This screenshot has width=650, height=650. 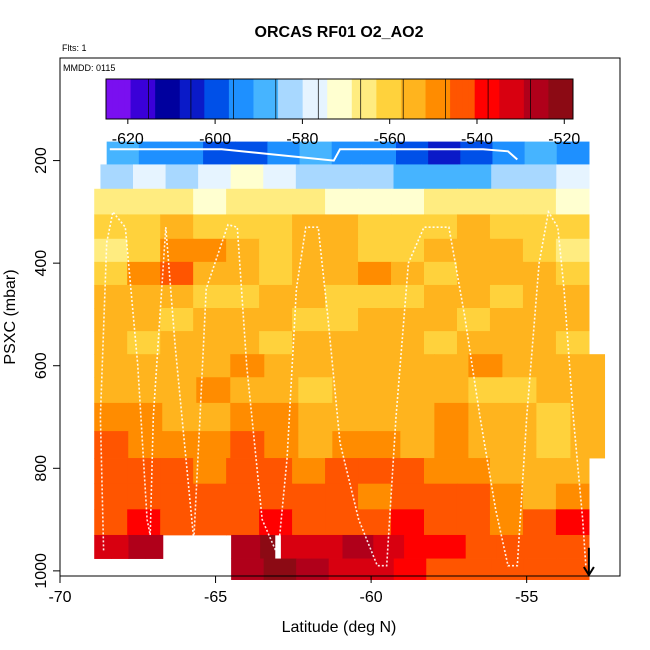 I want to click on flights-note: Flts: 1, so click(x=74, y=48).